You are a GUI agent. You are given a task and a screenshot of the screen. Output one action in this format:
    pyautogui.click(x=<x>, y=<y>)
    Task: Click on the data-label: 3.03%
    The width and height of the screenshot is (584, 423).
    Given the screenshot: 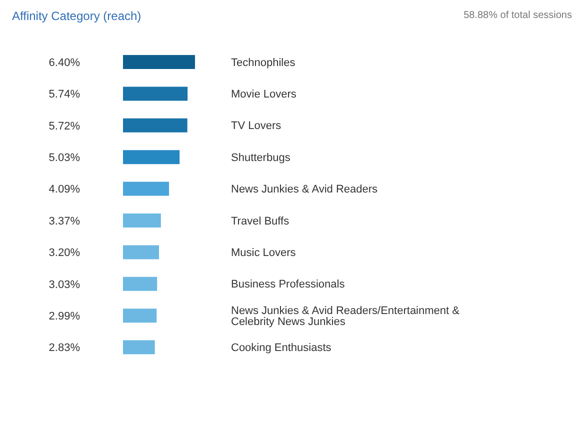 What is the action you would take?
    pyautogui.click(x=64, y=284)
    